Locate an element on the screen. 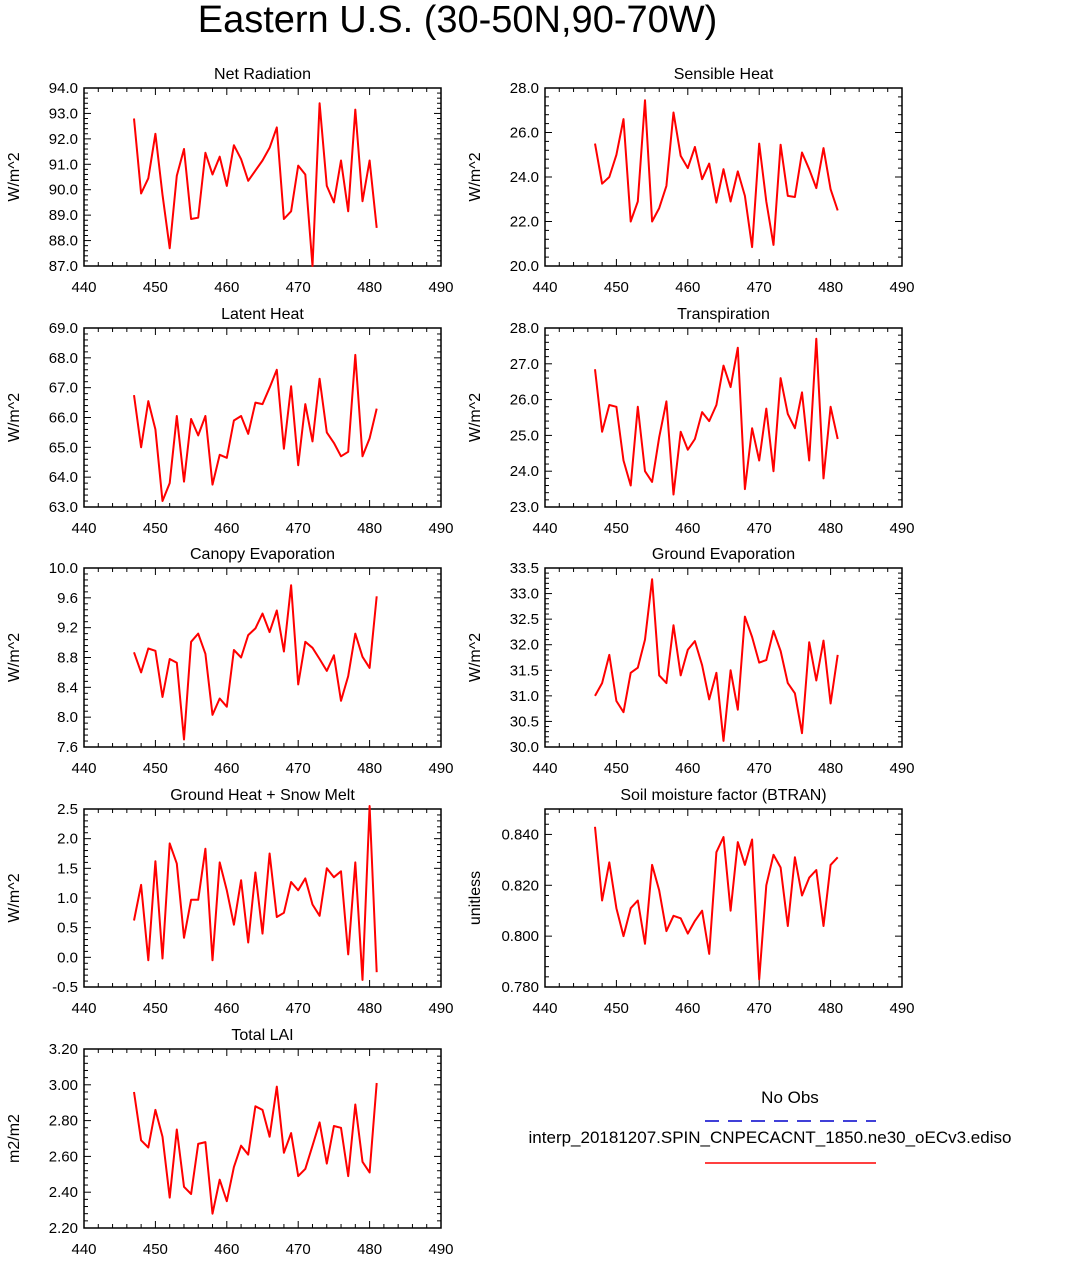 This screenshot has width=1070, height=1262. y-tick-label: 0.820 is located at coordinates (520, 885).